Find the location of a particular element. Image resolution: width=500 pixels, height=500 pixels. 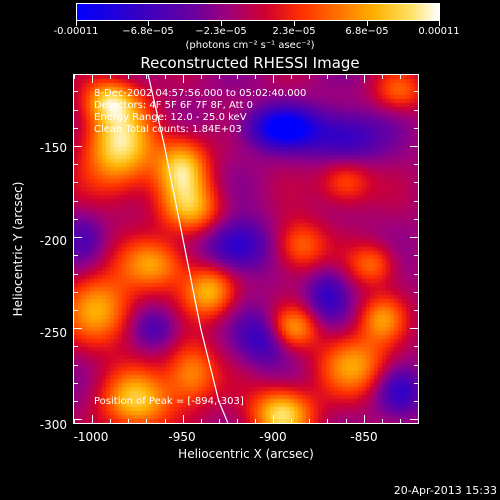

colorbar-label: 2.3e−05 is located at coordinates (294, 31).